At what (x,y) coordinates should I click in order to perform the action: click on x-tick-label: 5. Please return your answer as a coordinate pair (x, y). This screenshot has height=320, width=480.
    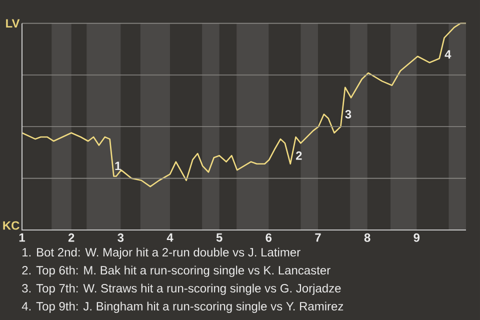
    Looking at the image, I should click on (219, 237).